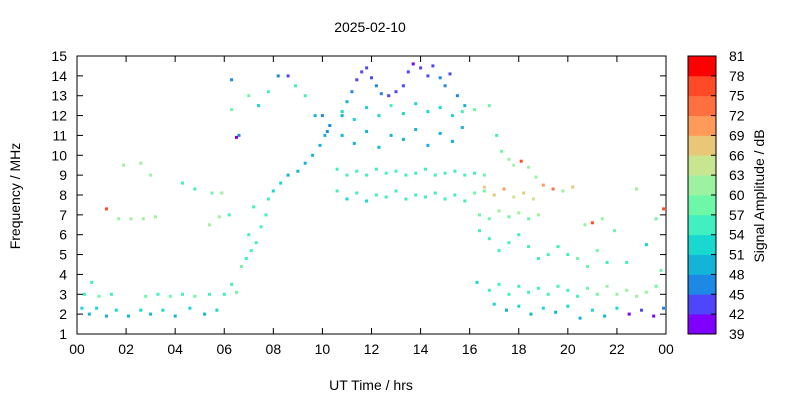 This screenshot has height=400, width=800. Describe the element at coordinates (666, 349) in the screenshot. I see `x-tick-label: 00` at that location.